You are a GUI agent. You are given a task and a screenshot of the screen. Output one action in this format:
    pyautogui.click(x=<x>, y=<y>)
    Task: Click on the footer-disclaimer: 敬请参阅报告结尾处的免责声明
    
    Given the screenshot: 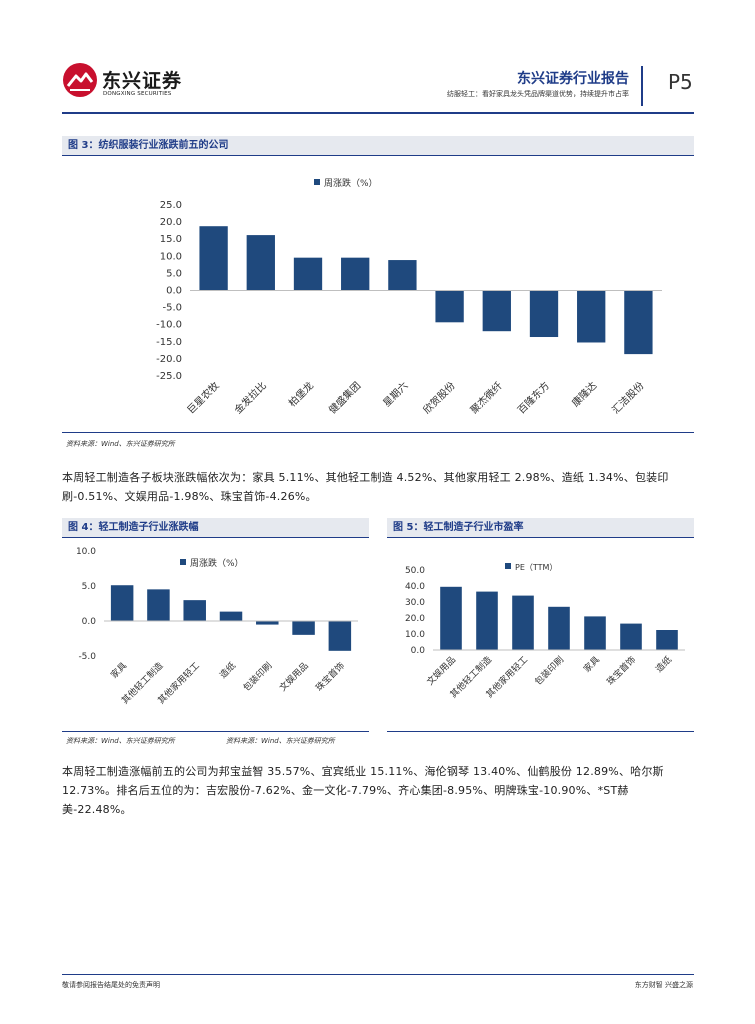 What is the action you would take?
    pyautogui.click(x=111, y=985)
    